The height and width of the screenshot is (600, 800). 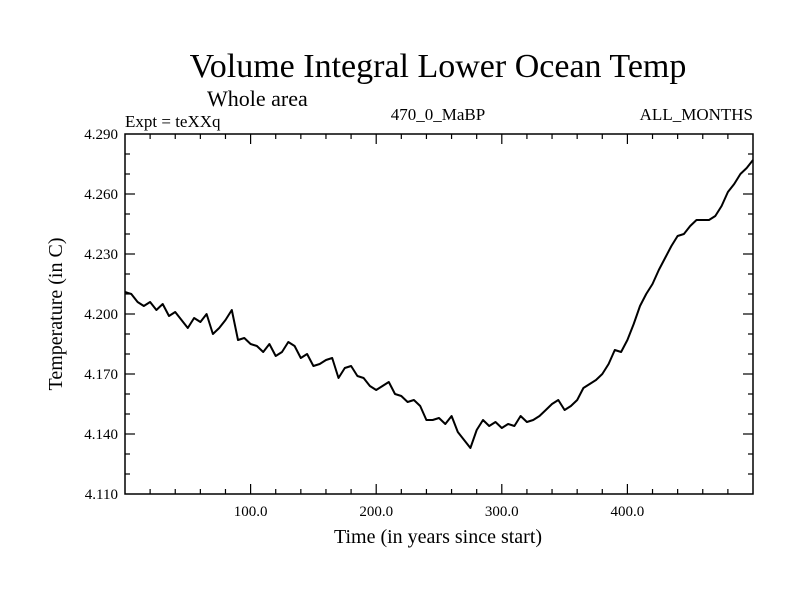 What do you see at coordinates (628, 512) in the screenshot?
I see `x-tick-label: 400.0` at bounding box center [628, 512].